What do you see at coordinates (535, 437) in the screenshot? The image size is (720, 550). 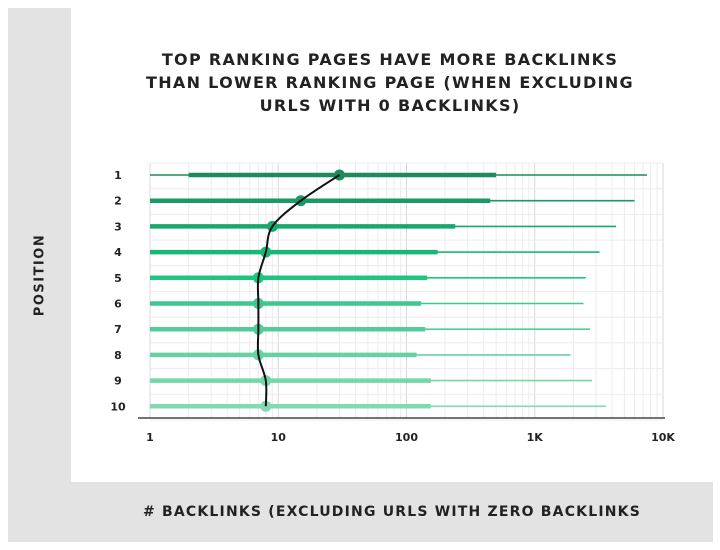 I see `x-tick-label: 1K` at bounding box center [535, 437].